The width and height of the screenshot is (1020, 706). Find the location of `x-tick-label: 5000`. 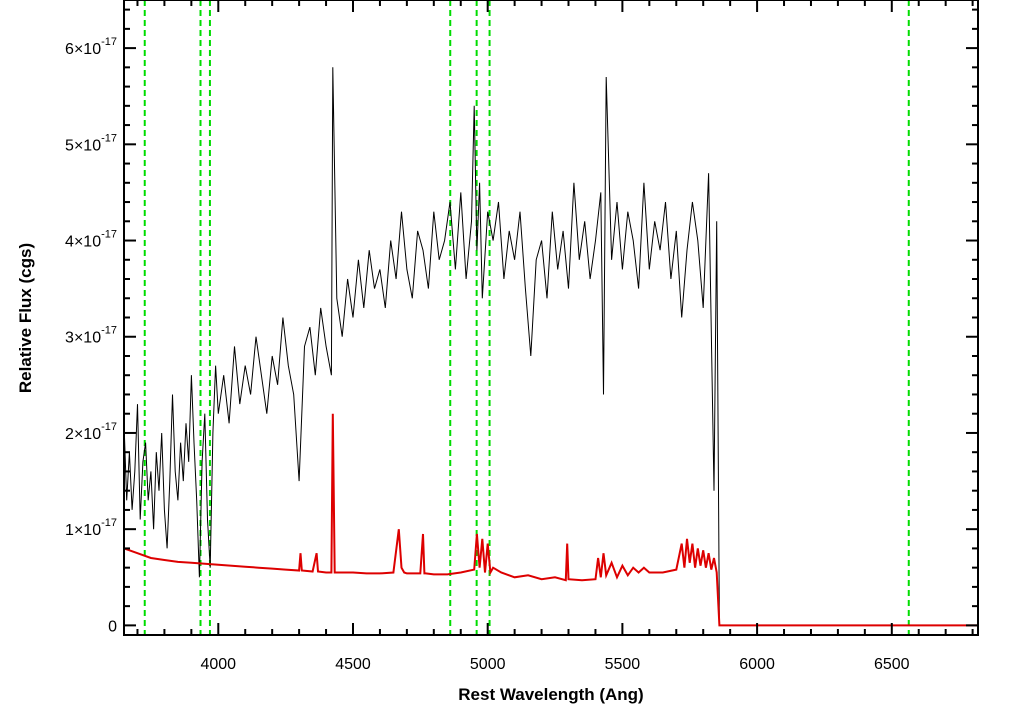

x-tick-label: 5000 is located at coordinates (488, 664).